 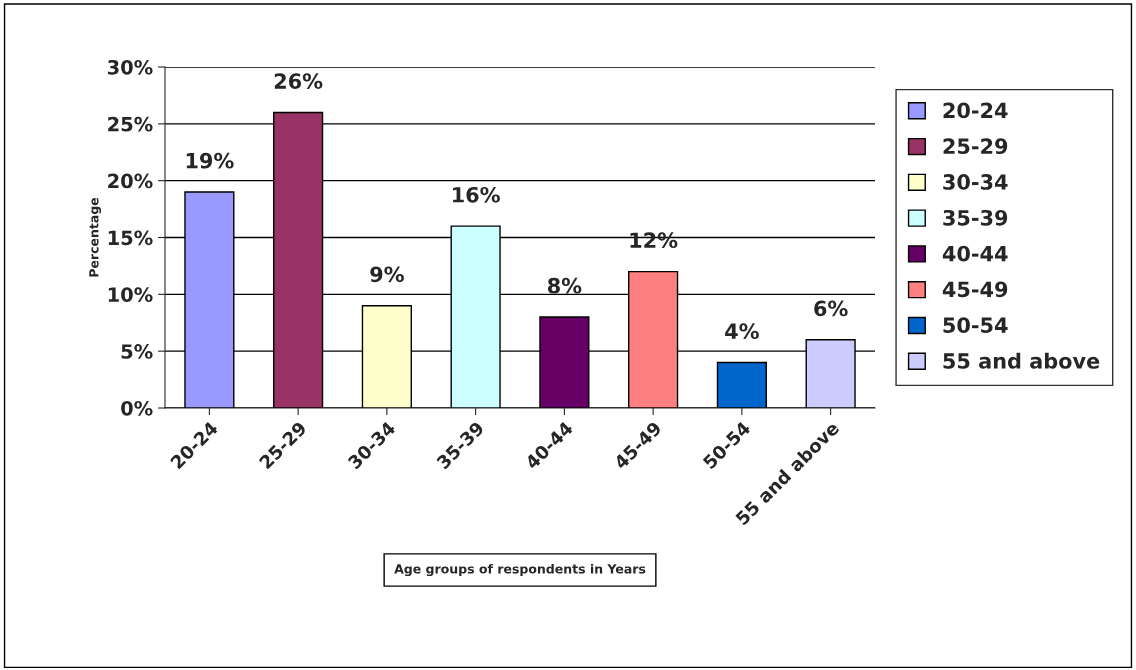 I want to click on y-tick-label: 30%, so click(x=130, y=67).